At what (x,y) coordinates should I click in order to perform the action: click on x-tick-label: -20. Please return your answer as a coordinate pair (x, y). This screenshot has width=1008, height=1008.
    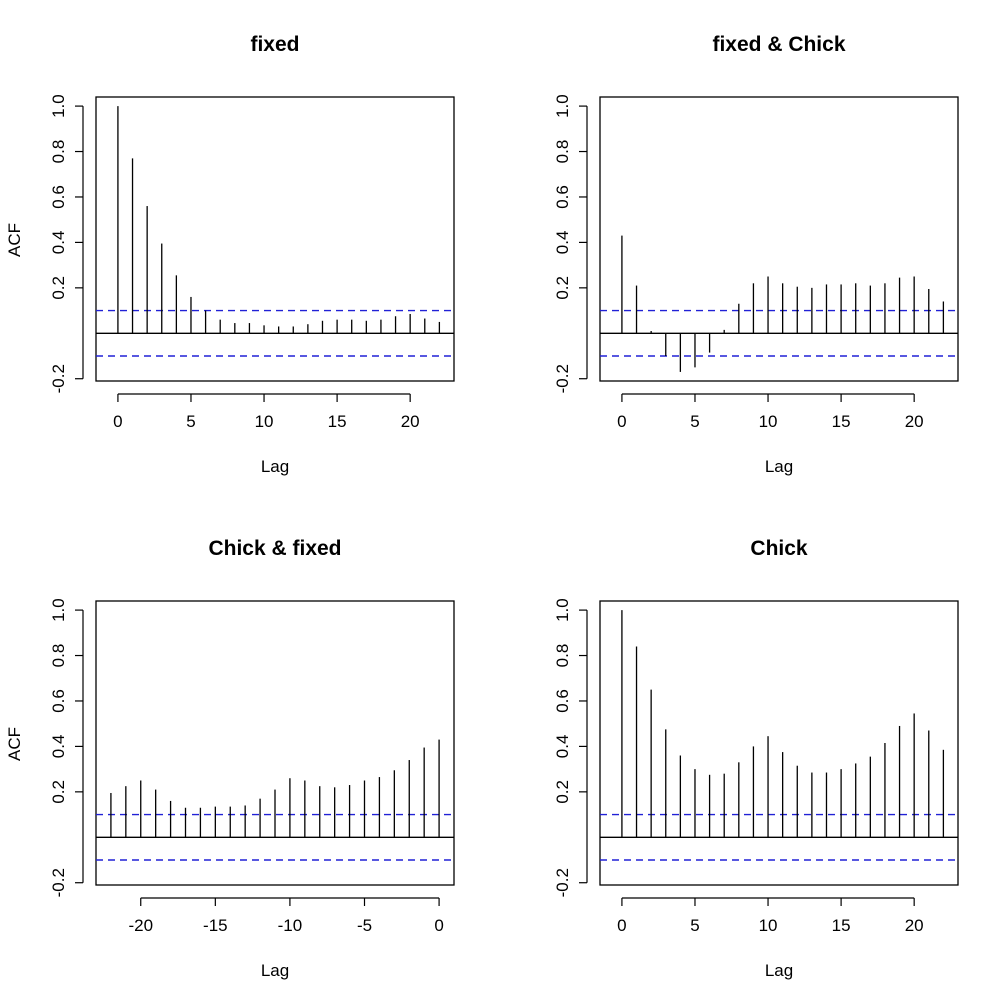
    Looking at the image, I should click on (140, 925).